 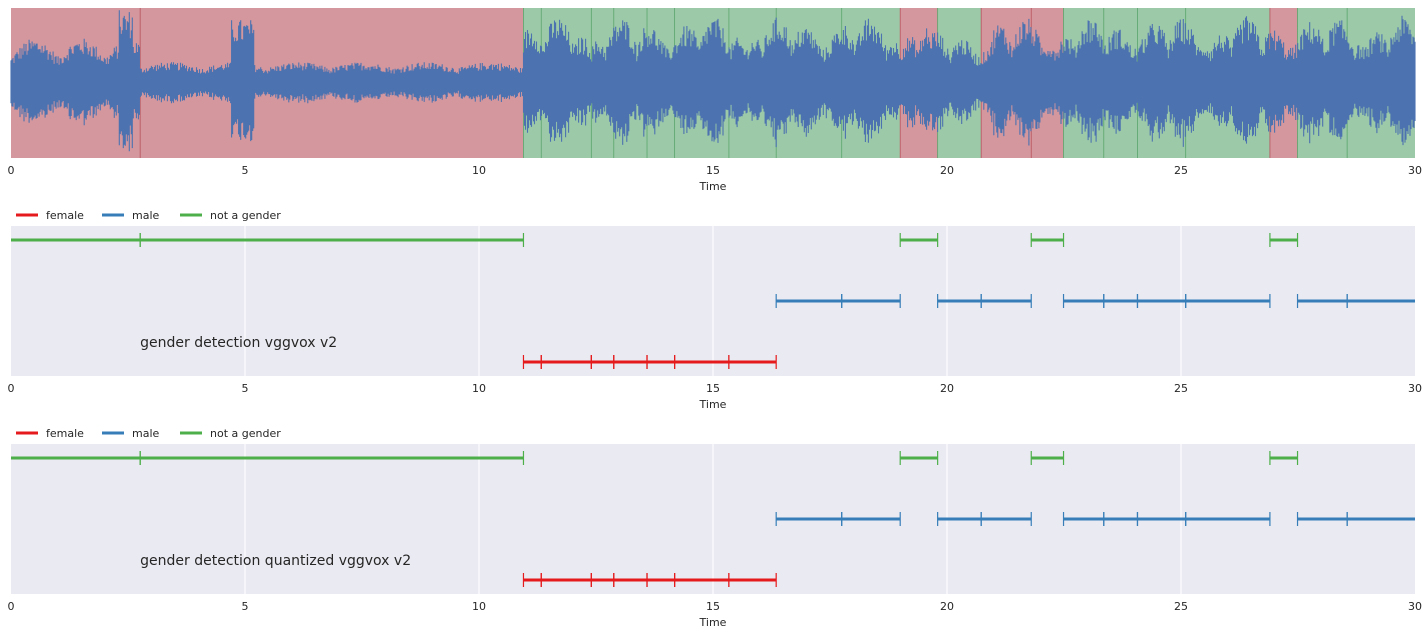 I want to click on panel-annotation: gender detection quantized vggvox v2, so click(x=275, y=561).